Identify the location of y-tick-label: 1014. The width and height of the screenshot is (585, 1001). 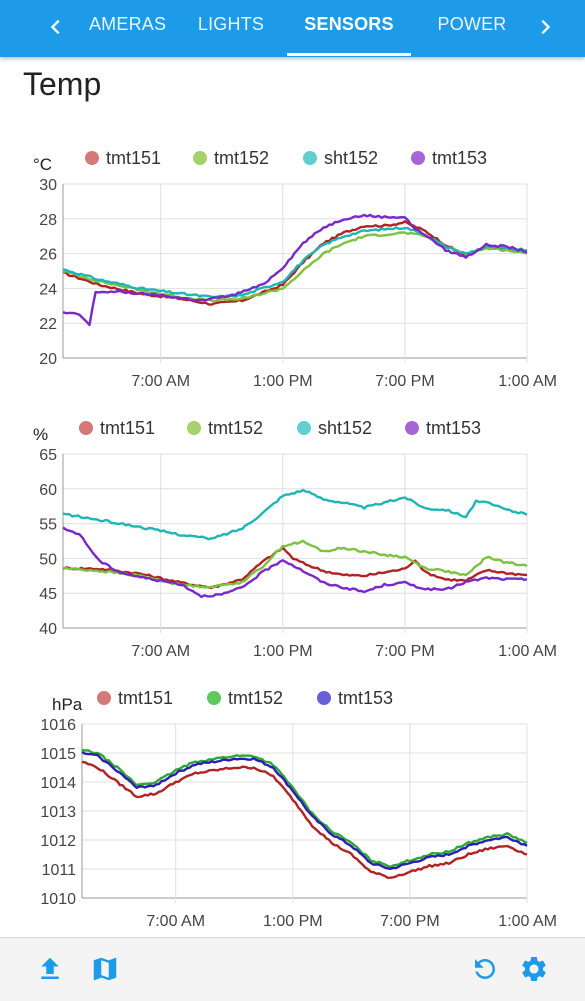
(58, 783).